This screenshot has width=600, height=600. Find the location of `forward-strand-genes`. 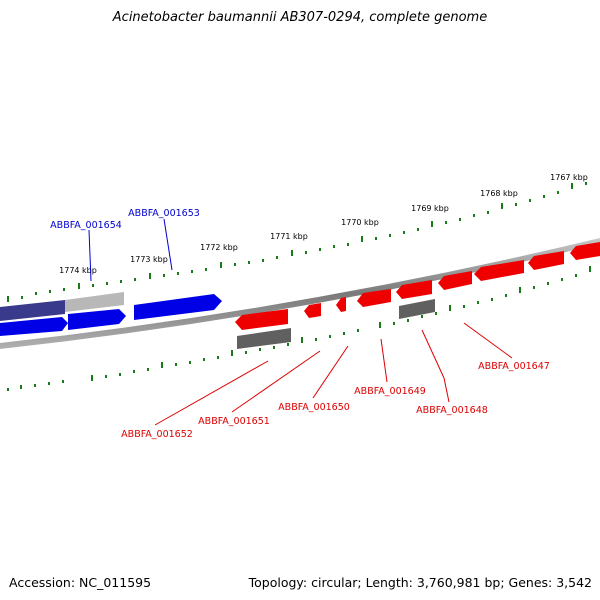

forward-strand-genes is located at coordinates (111, 314).